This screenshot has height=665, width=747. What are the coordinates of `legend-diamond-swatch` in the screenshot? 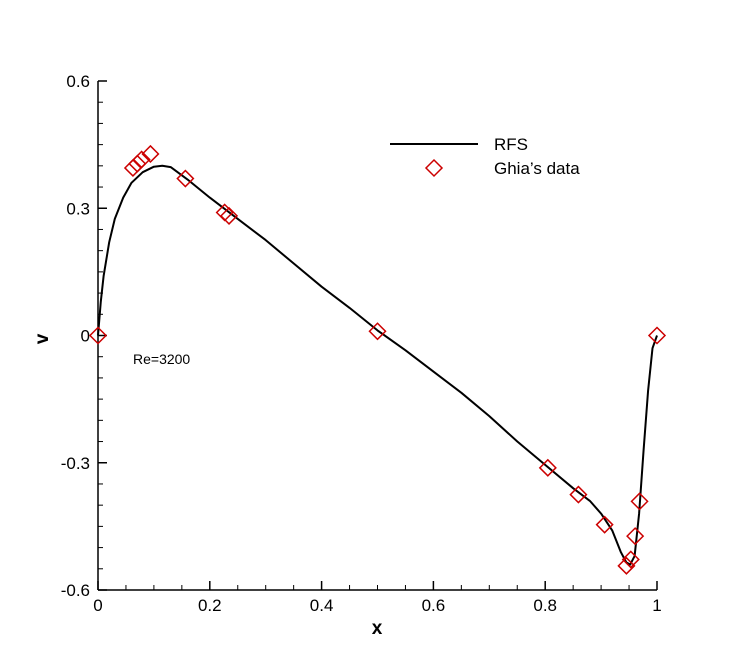 It's located at (434, 168).